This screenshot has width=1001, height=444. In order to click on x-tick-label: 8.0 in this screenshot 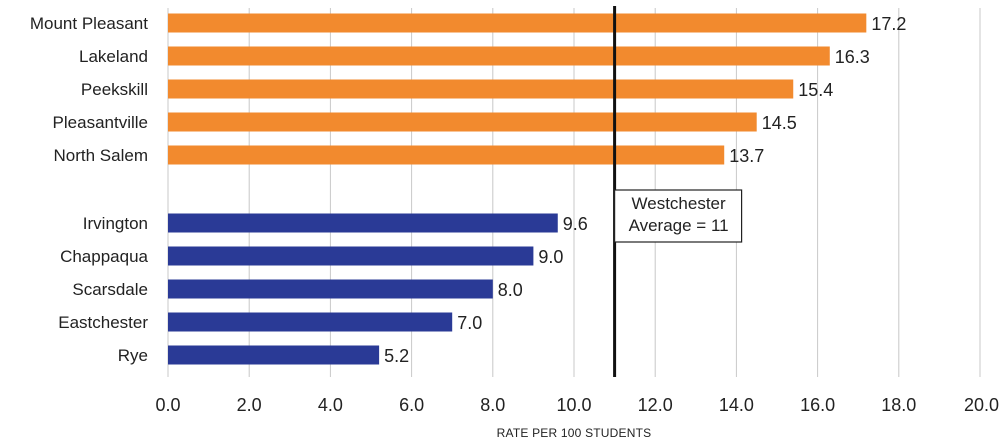, I will do `click(492, 405)`.